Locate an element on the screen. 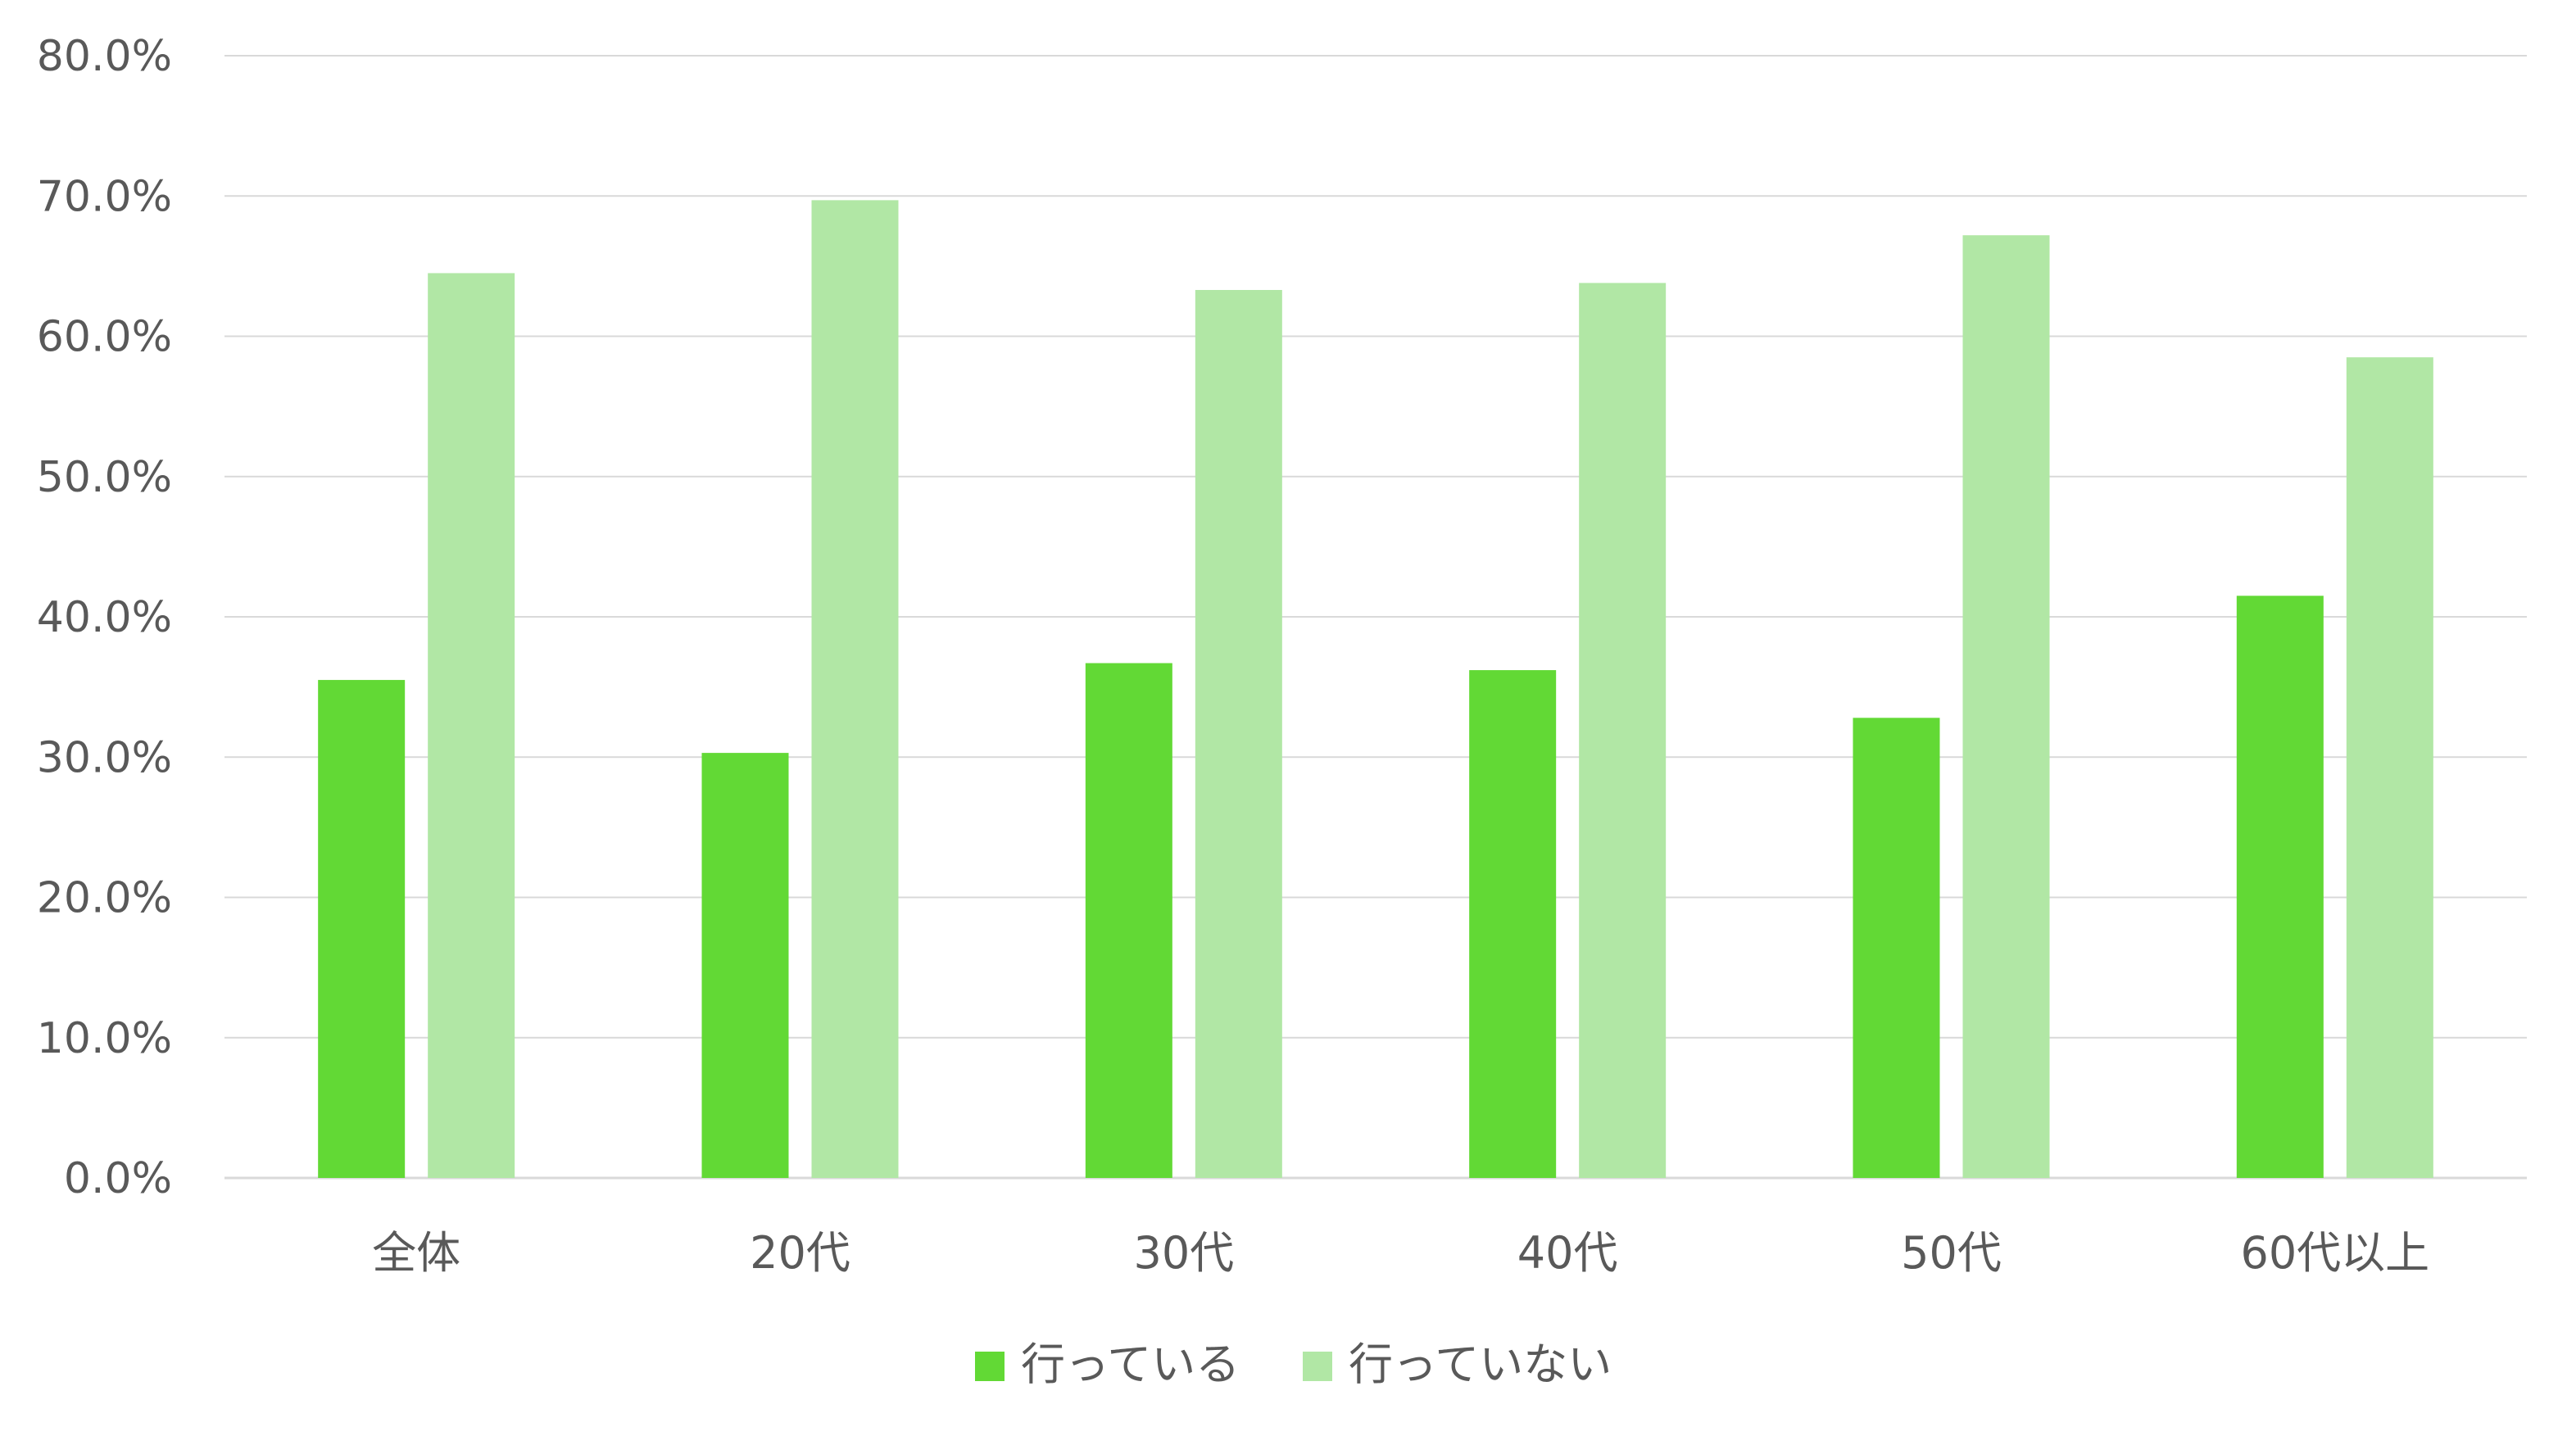  x-category-label: 50代 is located at coordinates (1951, 1253).